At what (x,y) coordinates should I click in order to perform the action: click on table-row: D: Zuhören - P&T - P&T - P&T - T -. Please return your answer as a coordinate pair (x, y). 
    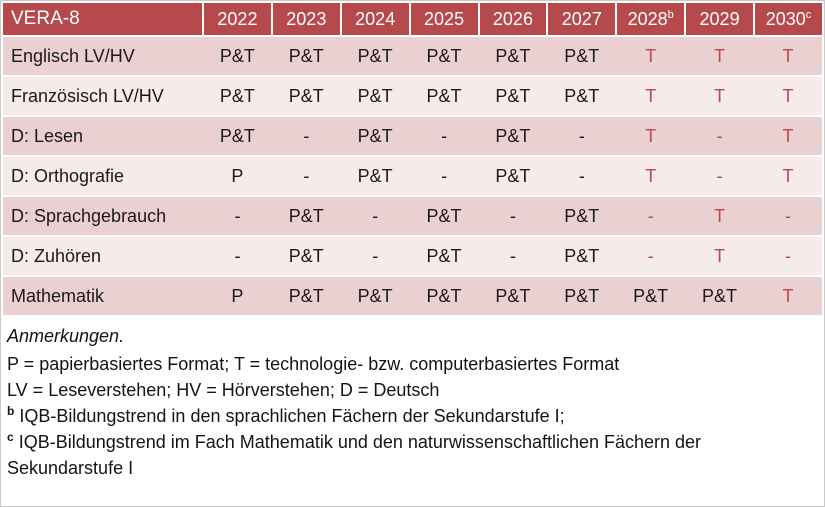
    Looking at the image, I should click on (412, 256).